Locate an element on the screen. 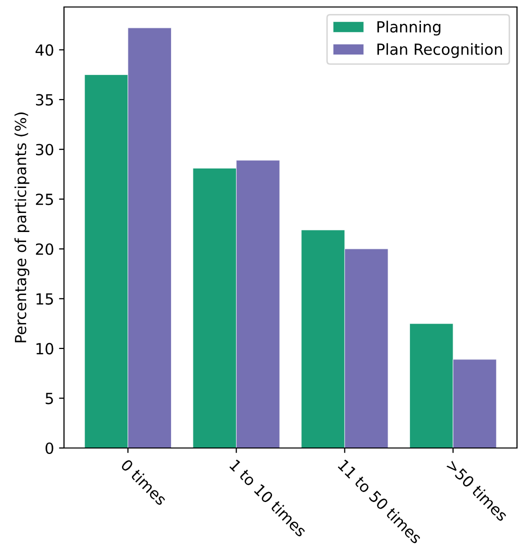 The height and width of the screenshot is (558, 521). y-tick-label: 20 is located at coordinates (45, 249).